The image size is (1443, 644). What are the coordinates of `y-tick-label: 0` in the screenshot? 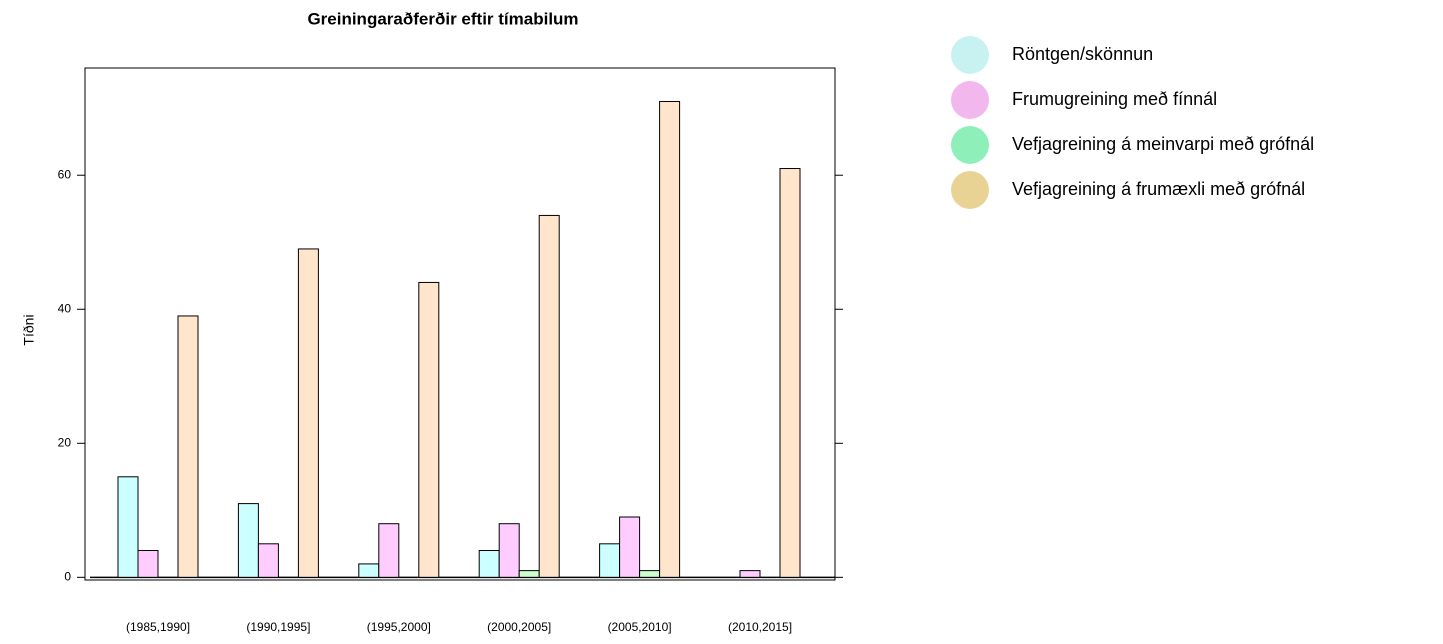 It's located at (67, 576).